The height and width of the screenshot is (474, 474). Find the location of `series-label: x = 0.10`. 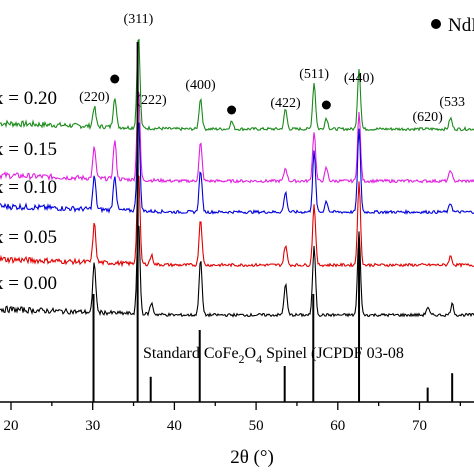

series-label: x = 0.10 is located at coordinates (28, 187).